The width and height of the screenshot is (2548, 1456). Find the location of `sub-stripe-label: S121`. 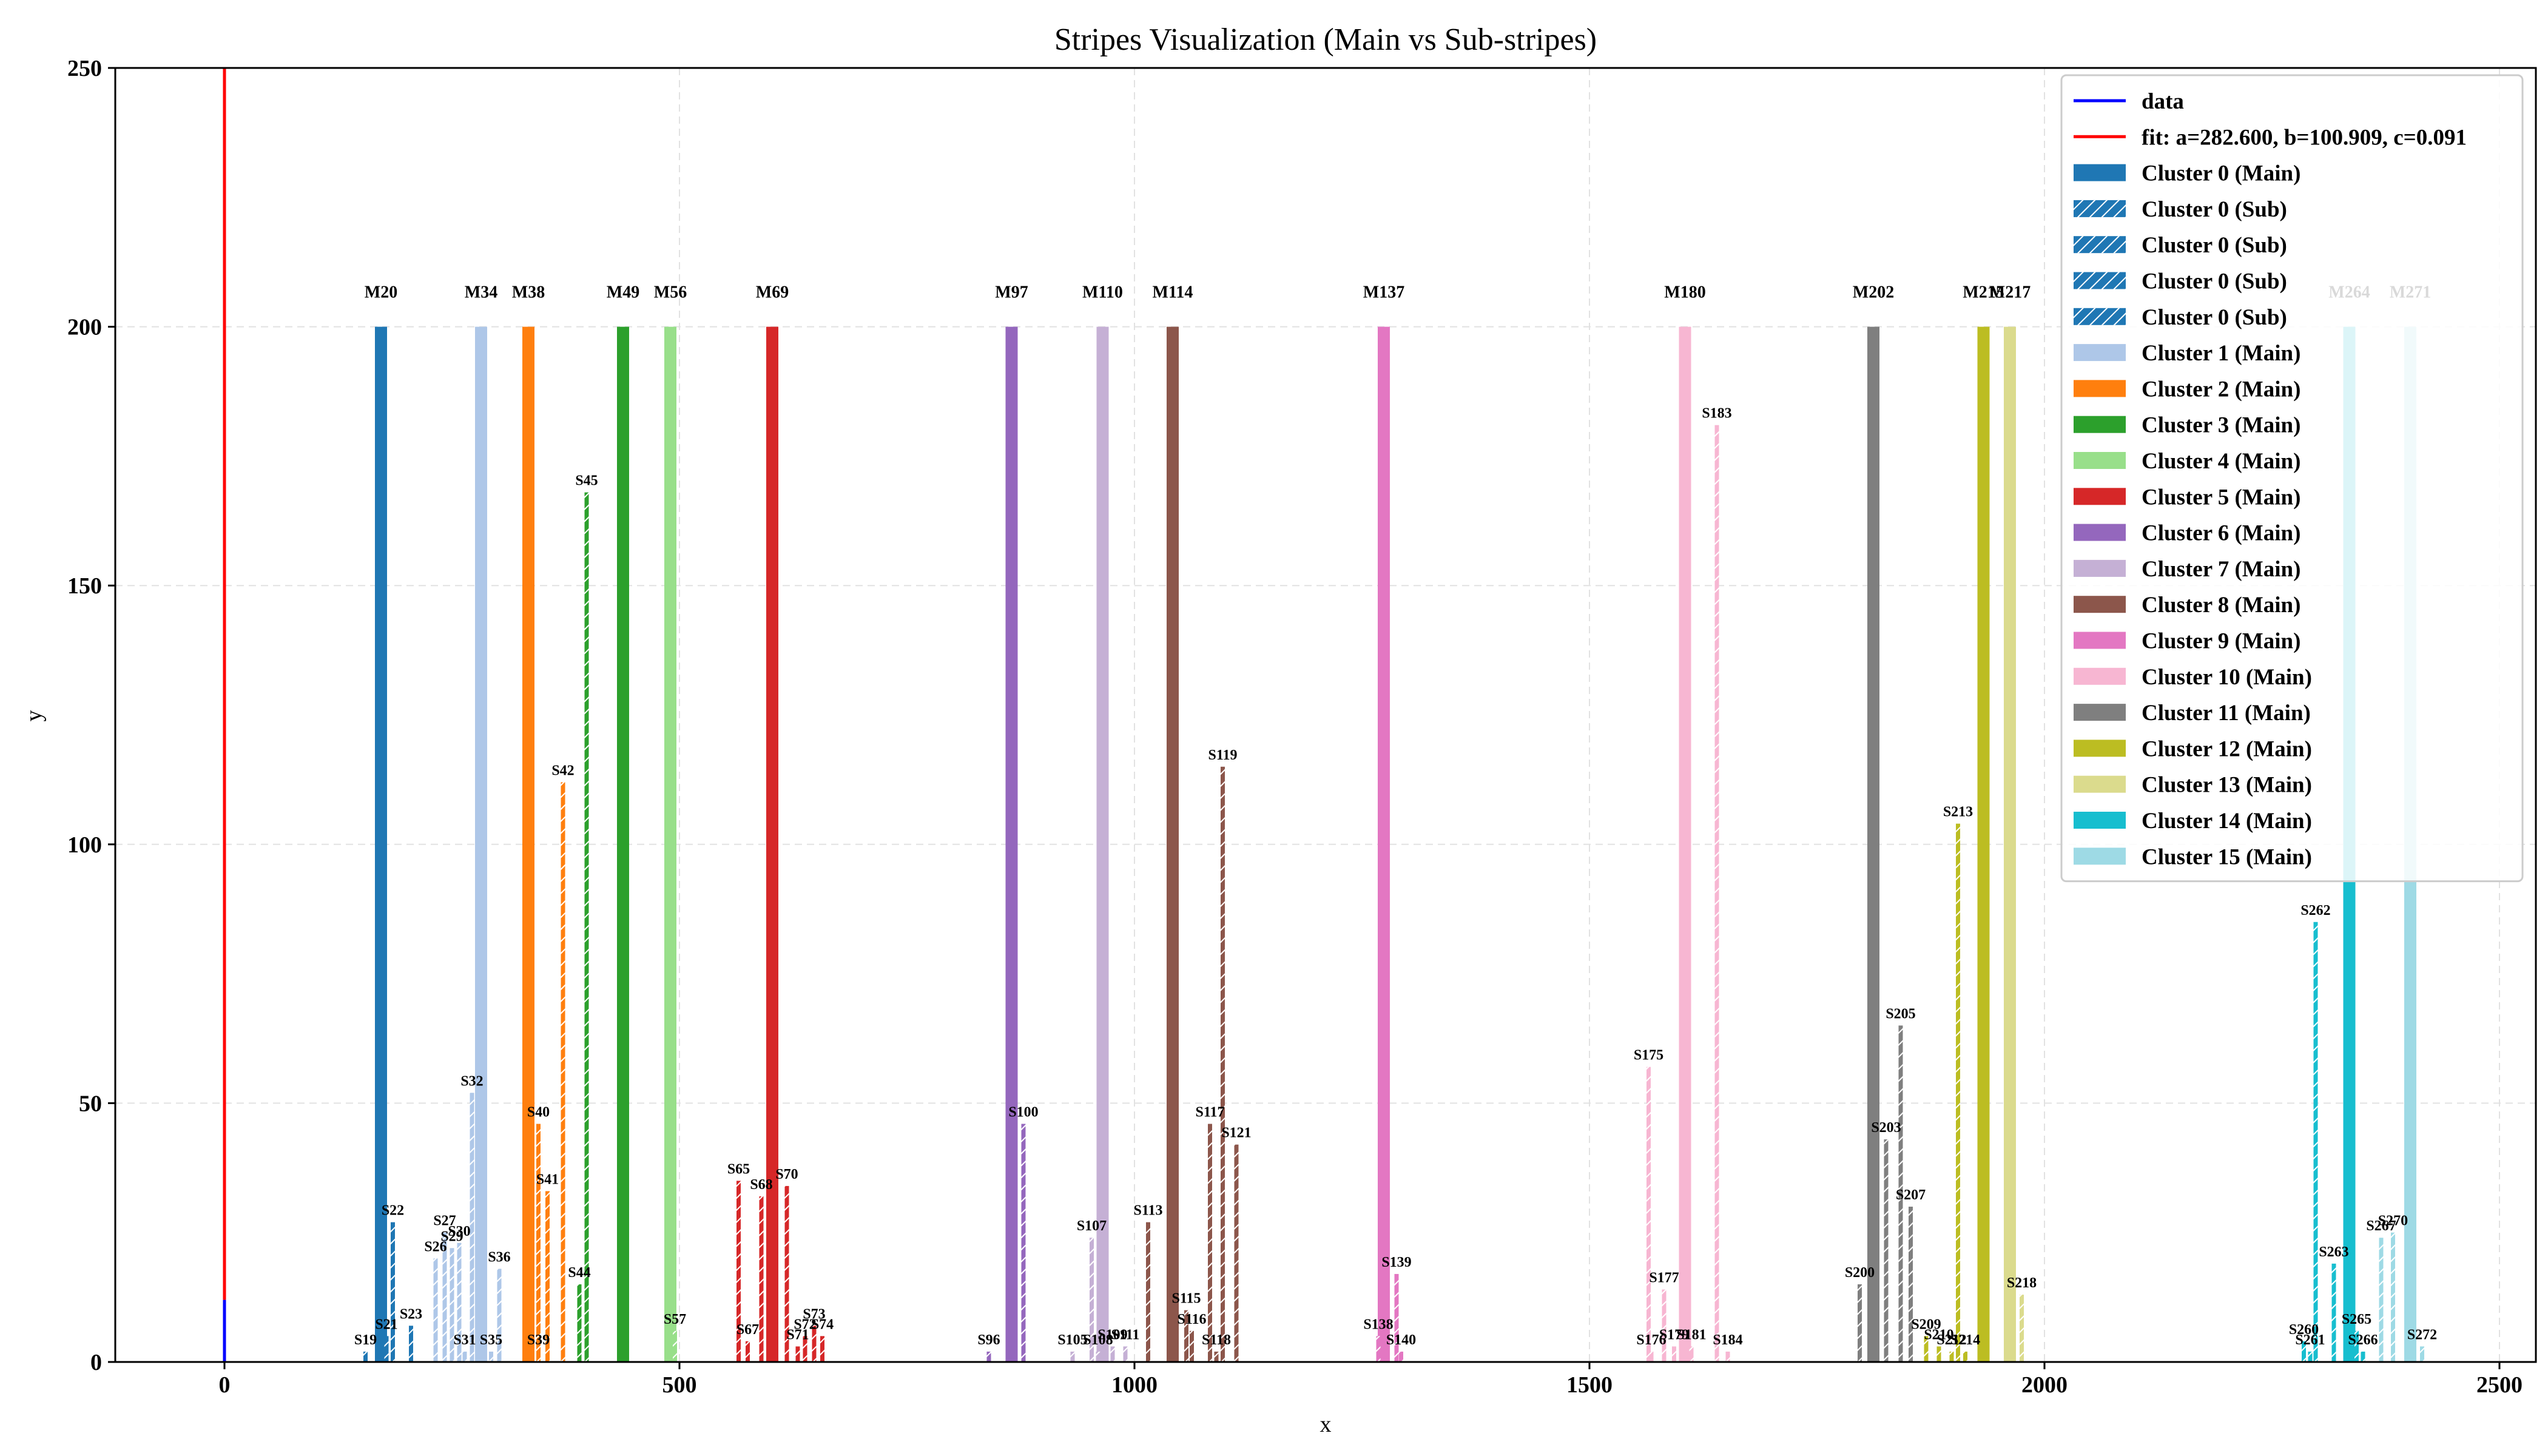

sub-stripe-label: S121 is located at coordinates (1236, 1133).